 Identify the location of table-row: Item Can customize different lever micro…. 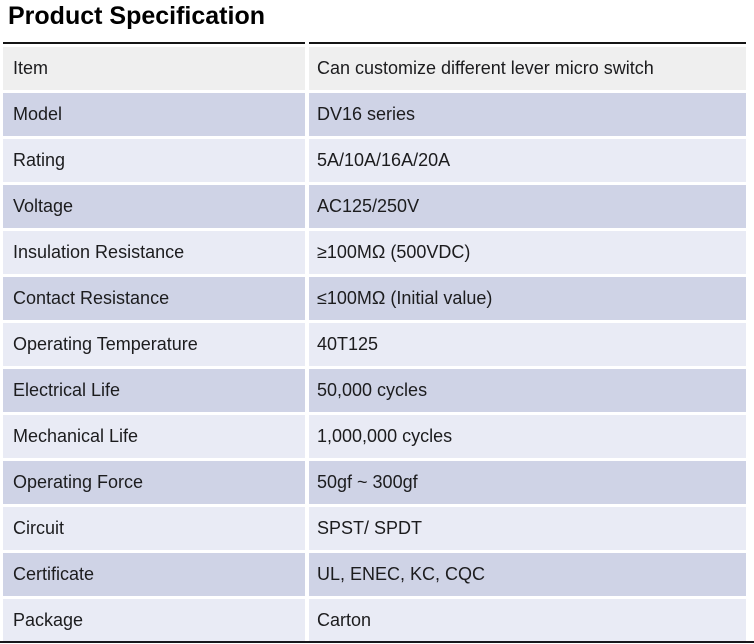
(374, 68).